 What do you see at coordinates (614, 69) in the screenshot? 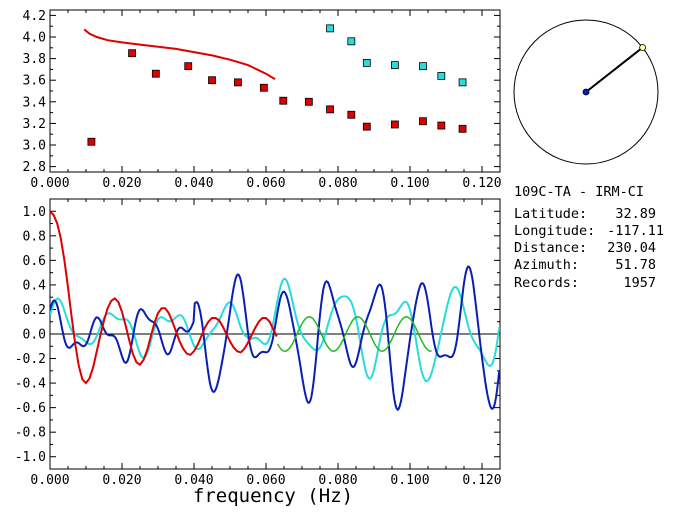
I see `azimuth-needle` at bounding box center [614, 69].